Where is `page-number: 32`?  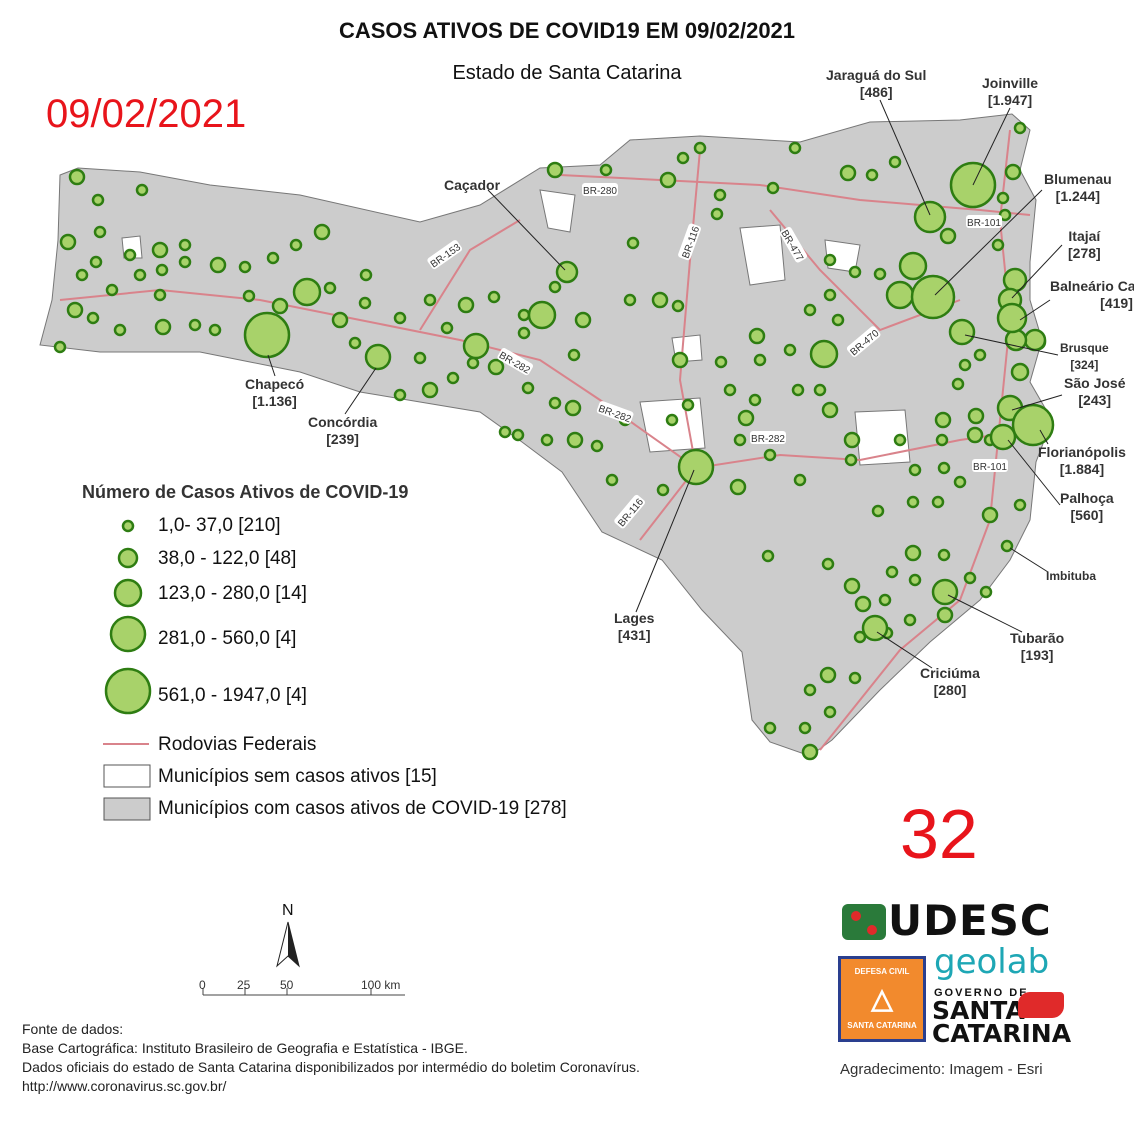
page-number: 32 is located at coordinates (939, 834).